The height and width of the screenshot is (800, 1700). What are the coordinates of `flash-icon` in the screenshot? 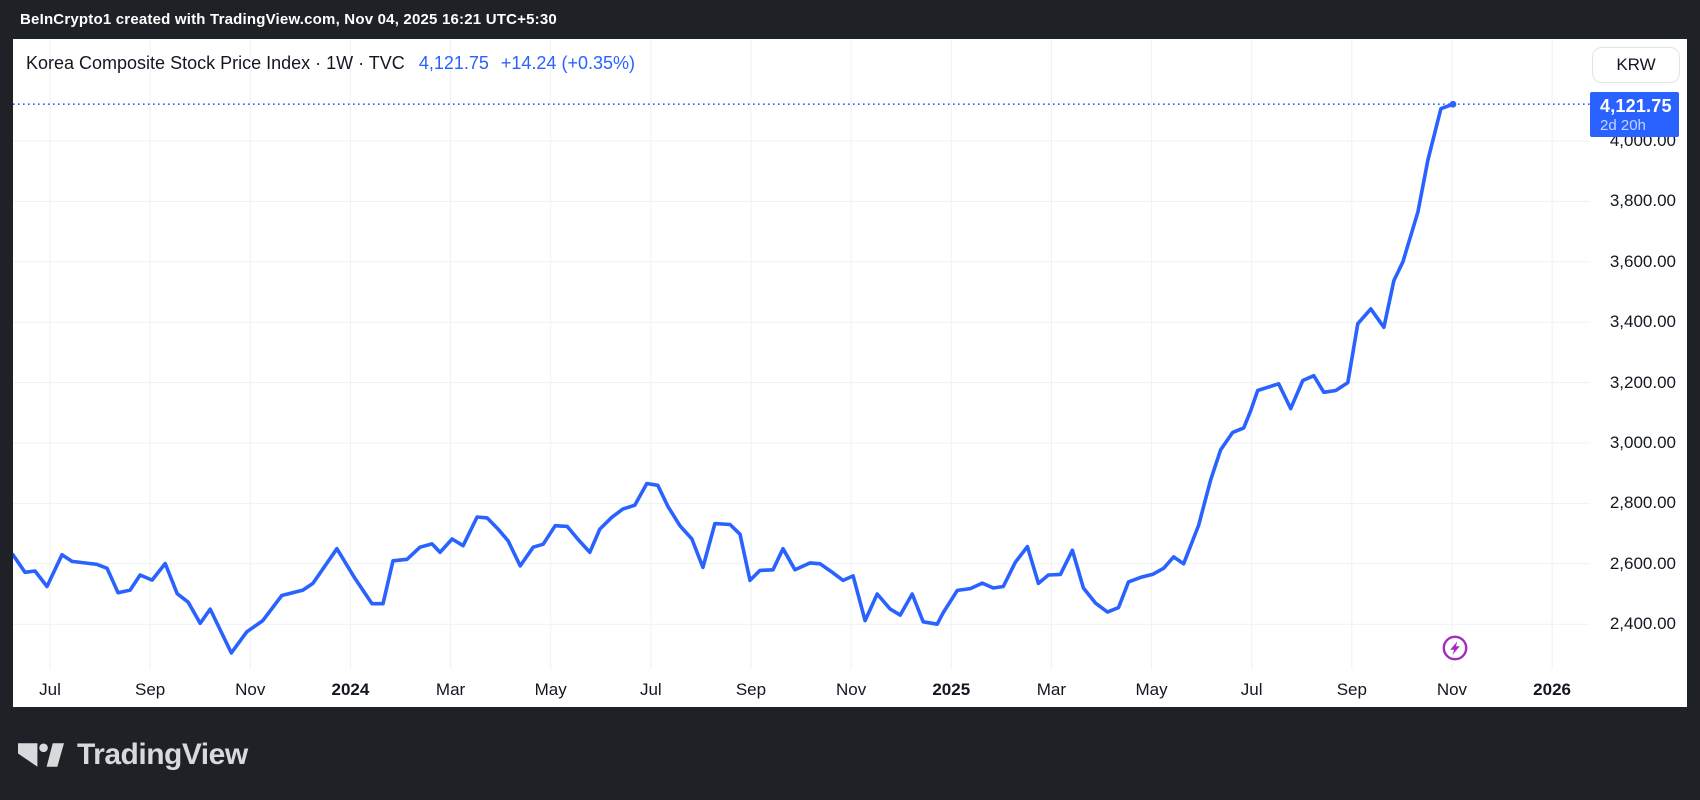 It's located at (1455, 648).